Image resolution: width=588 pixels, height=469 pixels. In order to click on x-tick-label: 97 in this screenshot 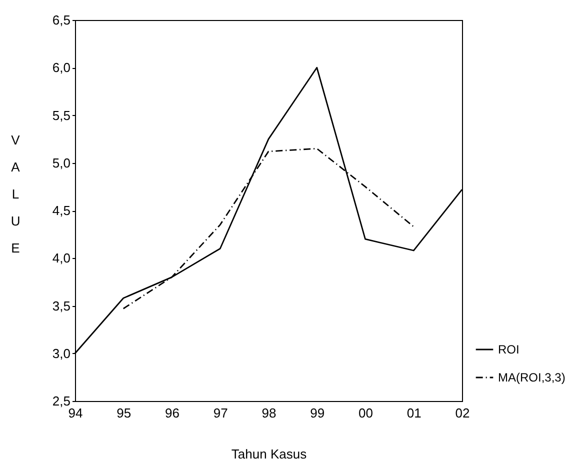, I will do `click(220, 413)`.